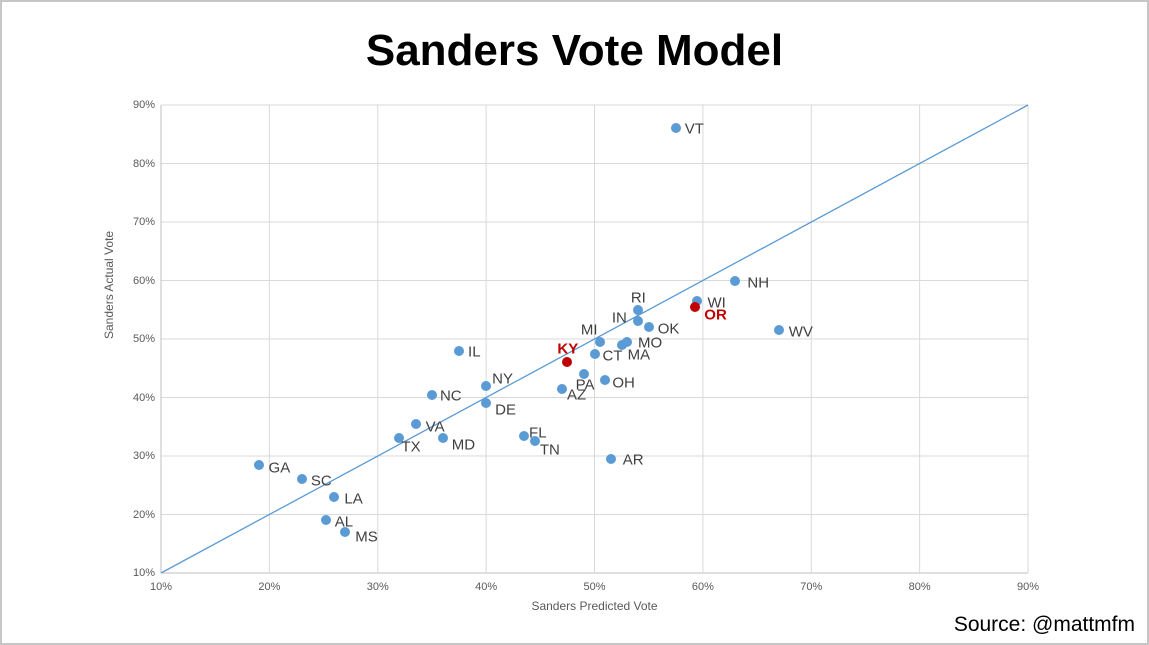  I want to click on point-label-al: AL, so click(344, 522).